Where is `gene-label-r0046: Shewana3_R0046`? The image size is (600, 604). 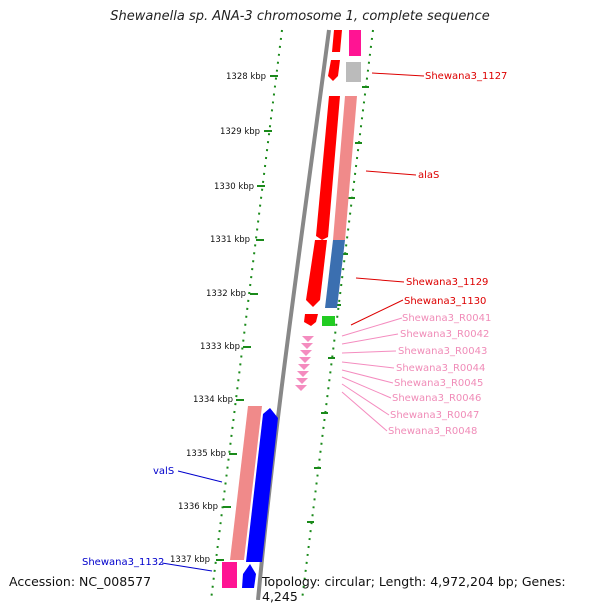 gene-label-r0046: Shewana3_R0046 is located at coordinates (436, 398).